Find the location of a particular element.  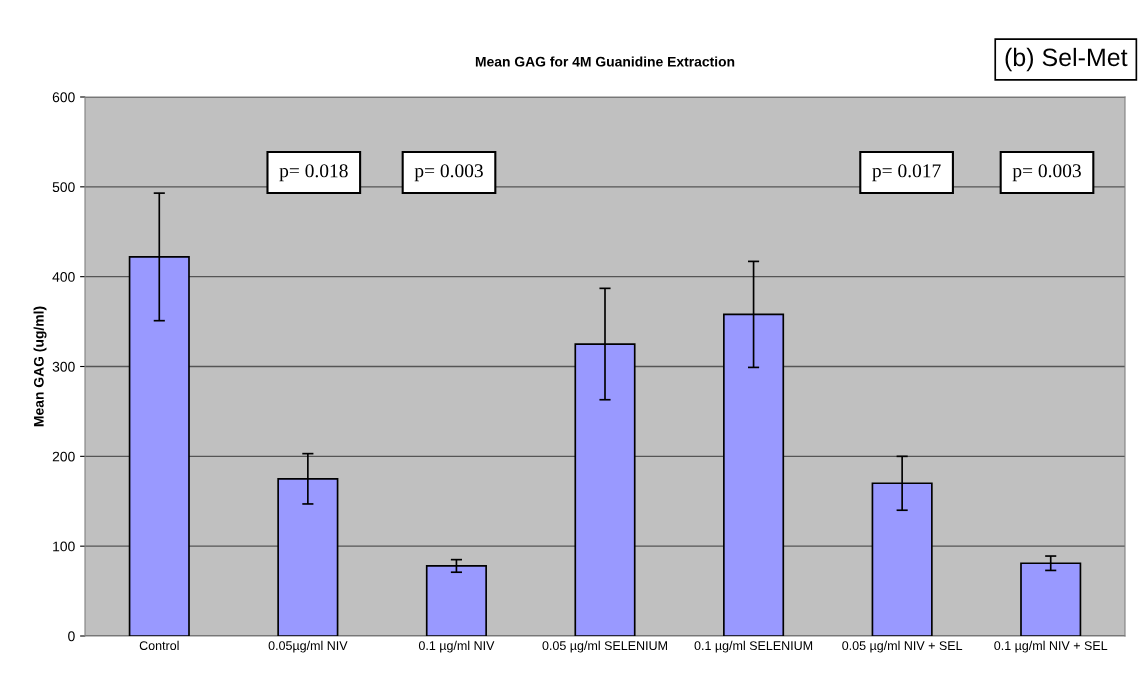

y-tick-label: 0 is located at coordinates (71, 636).